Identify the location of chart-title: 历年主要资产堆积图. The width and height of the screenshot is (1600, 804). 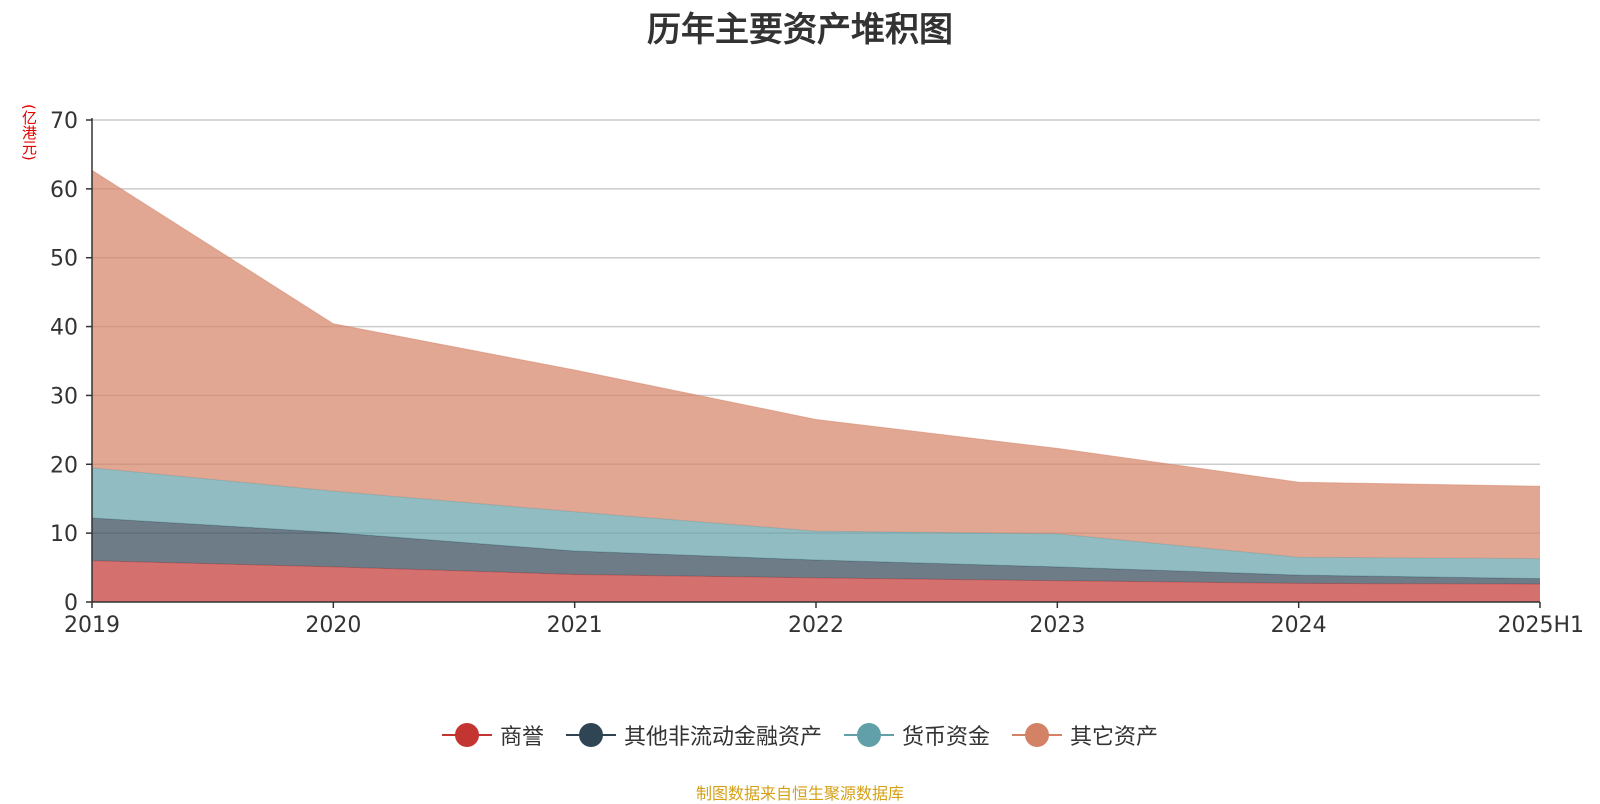
(800, 30).